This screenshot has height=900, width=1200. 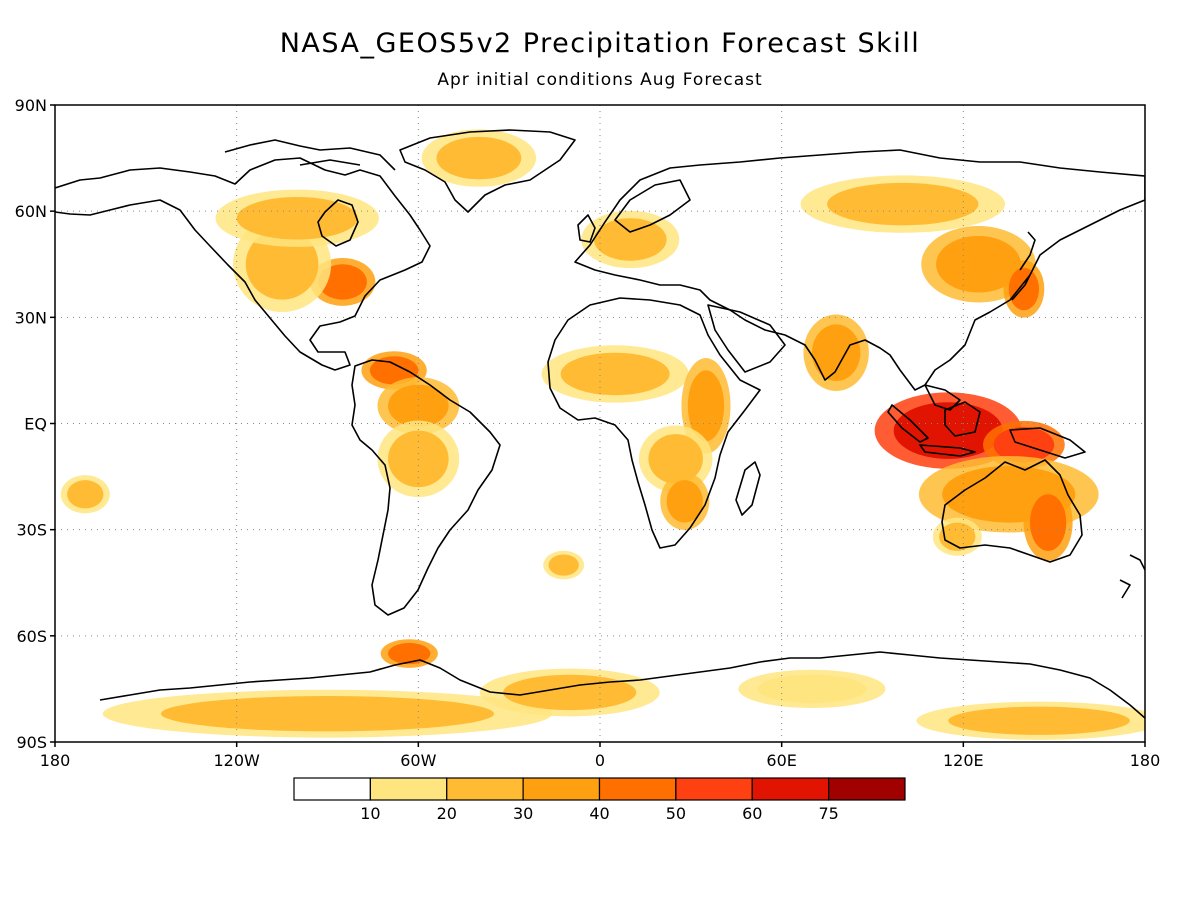 What do you see at coordinates (31, 742) in the screenshot?
I see `lat-tick-label: 90S` at bounding box center [31, 742].